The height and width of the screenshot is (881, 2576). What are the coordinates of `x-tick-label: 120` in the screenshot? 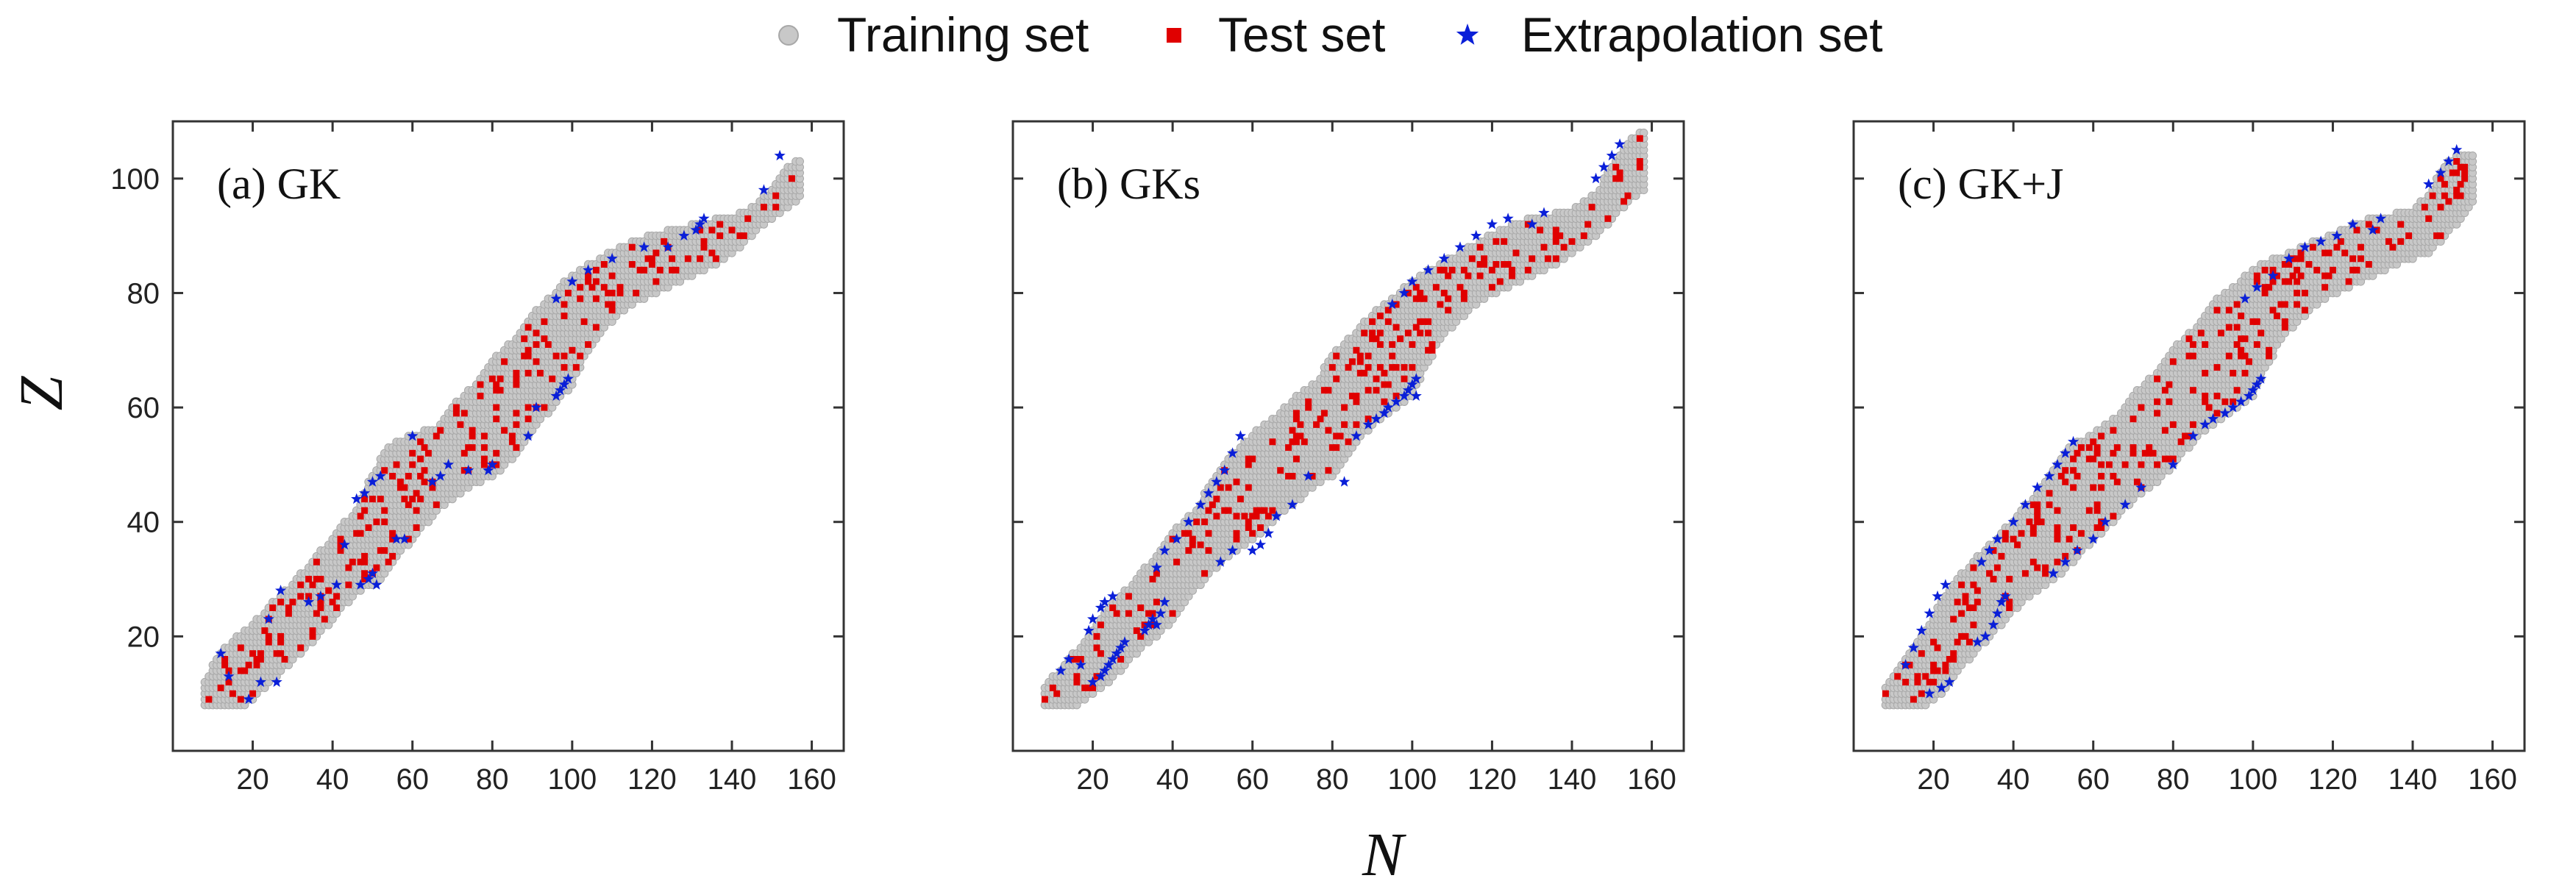 It's located at (1492, 779).